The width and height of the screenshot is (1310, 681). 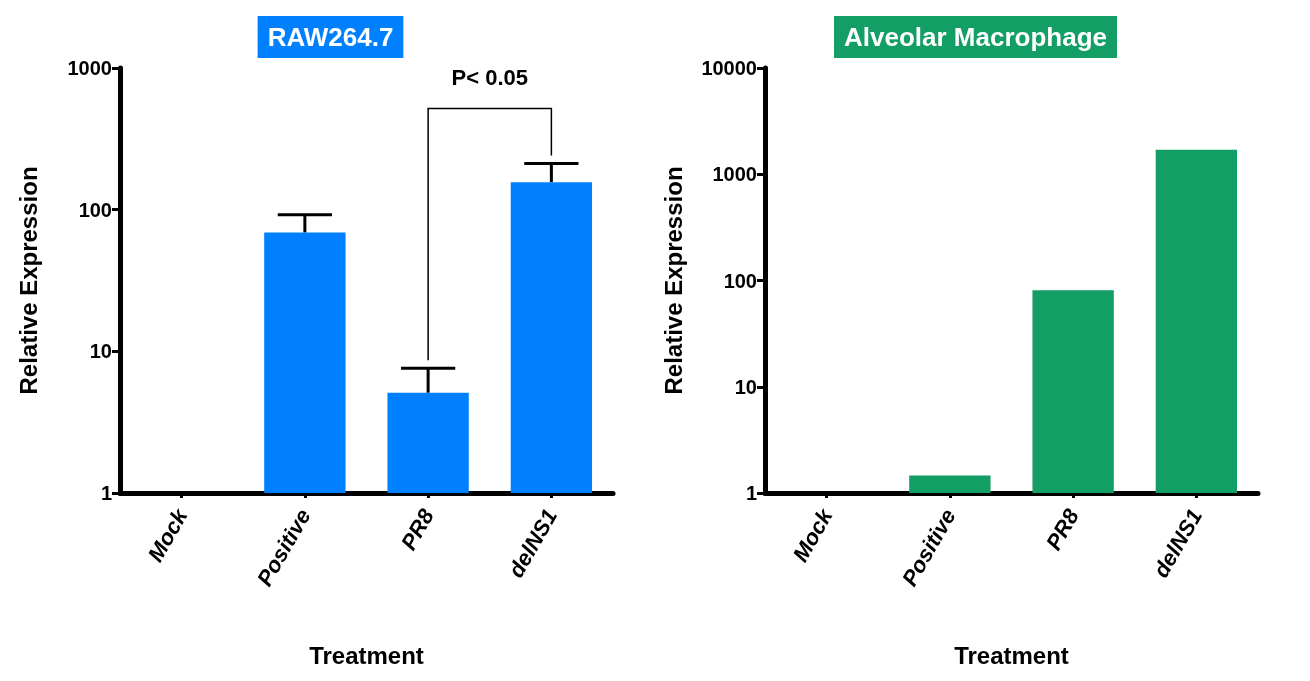 I want to click on chart-title: RAW264.7, so click(x=330, y=37).